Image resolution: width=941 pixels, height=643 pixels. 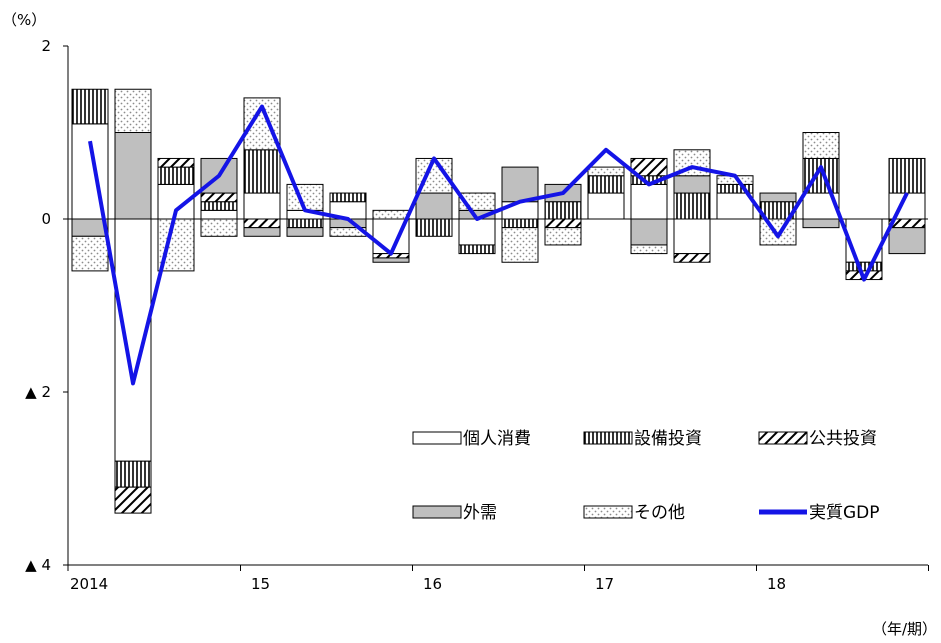 I want to click on legend-item: その他, so click(x=634, y=513).